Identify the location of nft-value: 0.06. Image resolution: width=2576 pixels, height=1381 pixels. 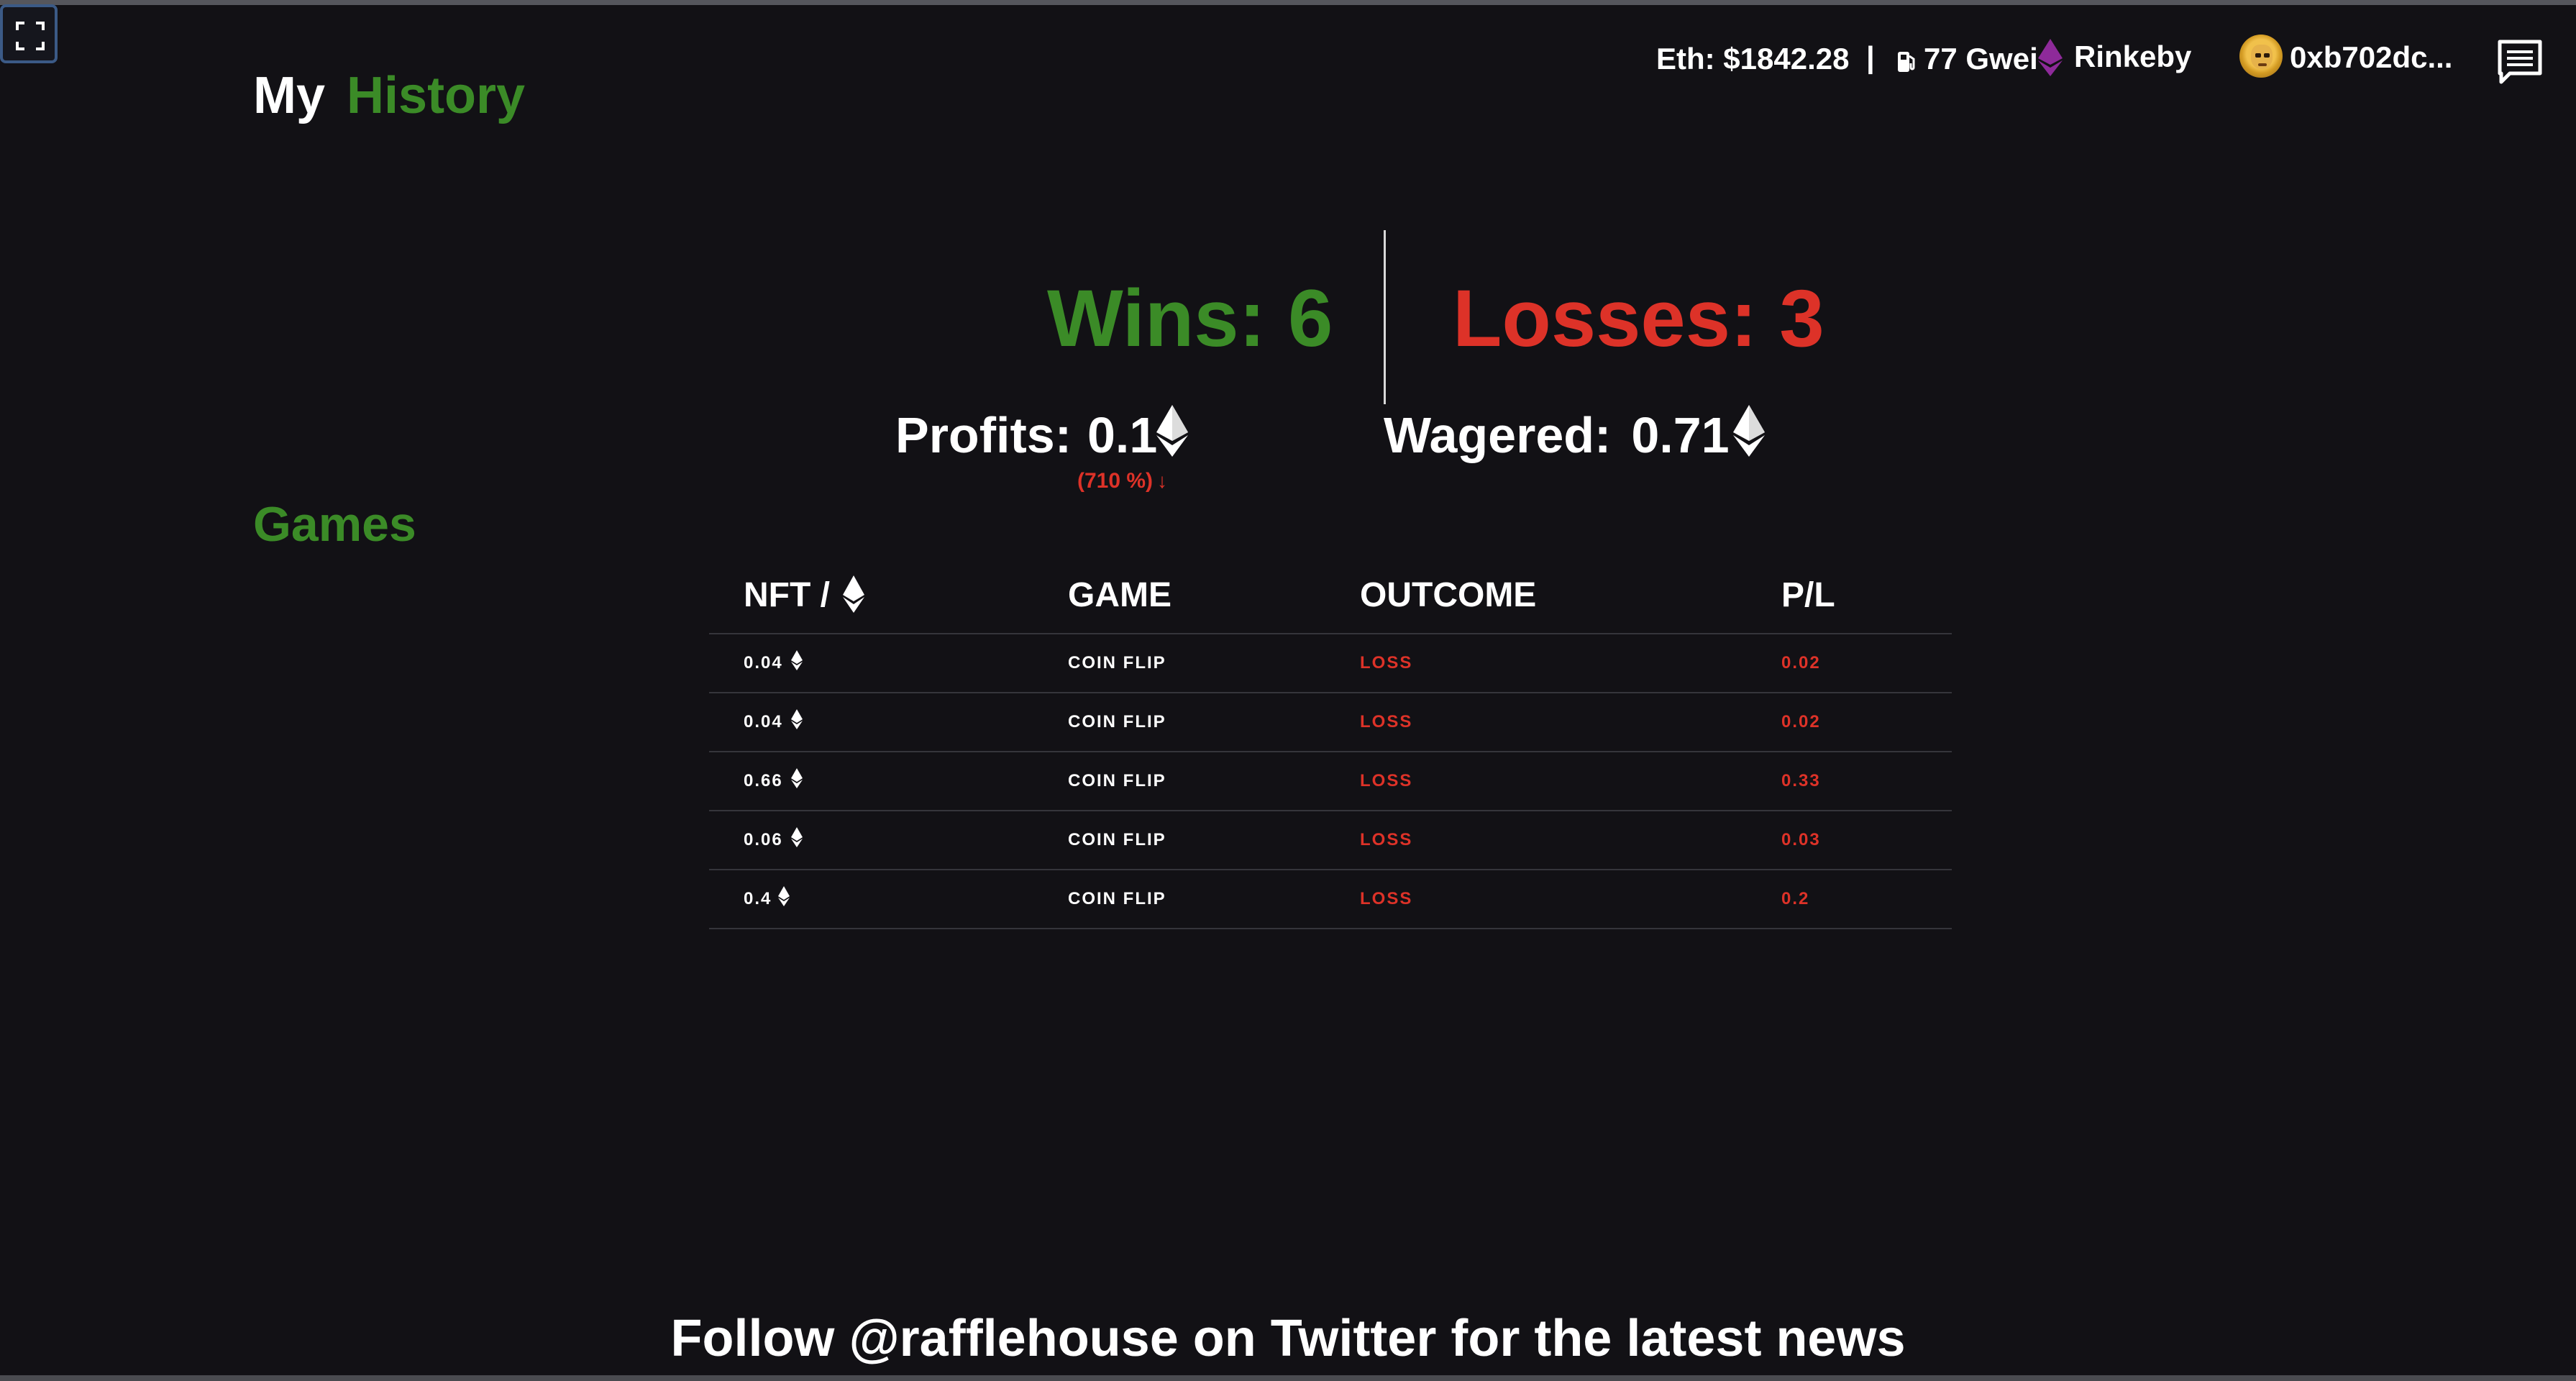
(763, 839).